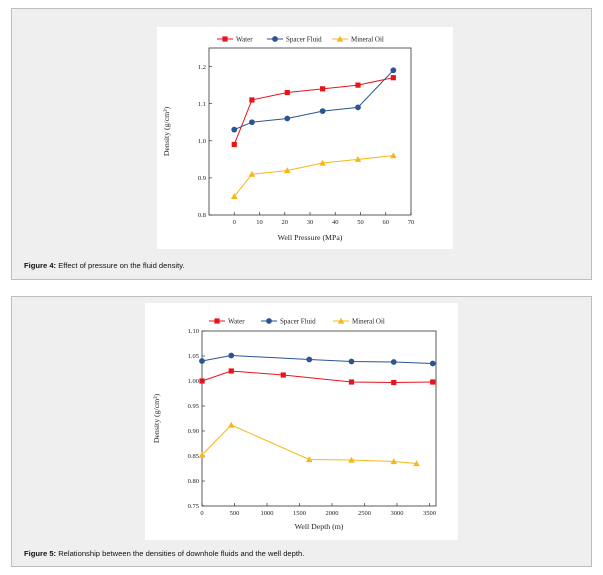 This screenshot has width=603, height=575. I want to click on x-tick-label: 3000, so click(397, 513).